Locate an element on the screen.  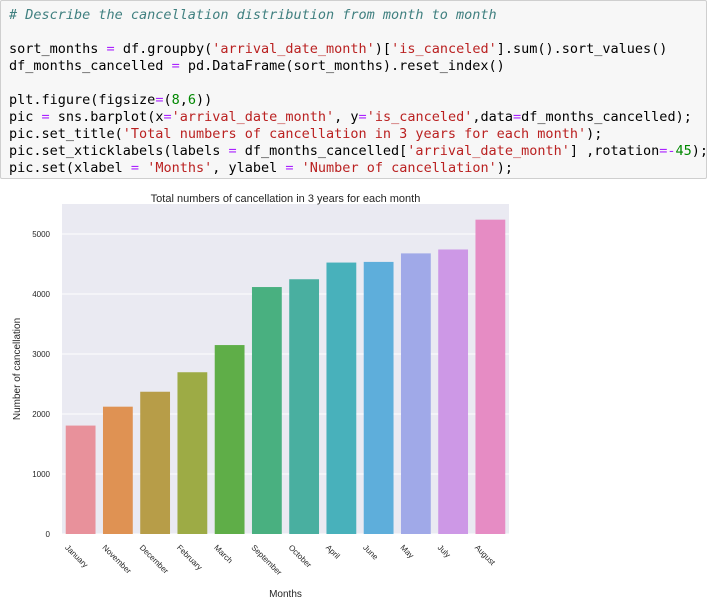
code-token: pic.set_title( is located at coordinates (66, 134).